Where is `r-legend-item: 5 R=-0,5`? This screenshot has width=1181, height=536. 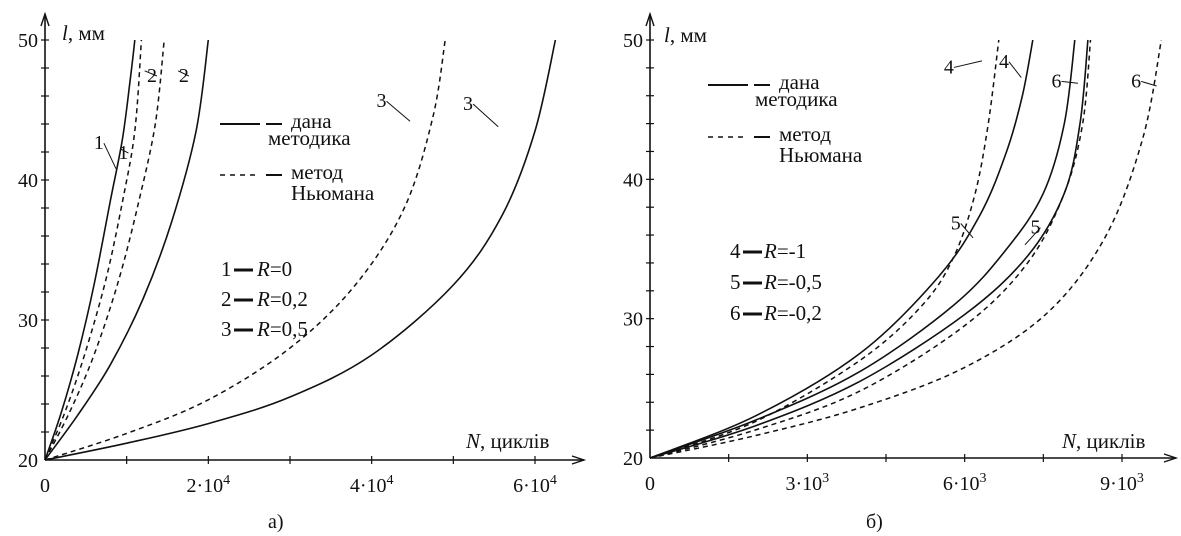 r-legend-item: 5 R=-0,5 is located at coordinates (776, 282).